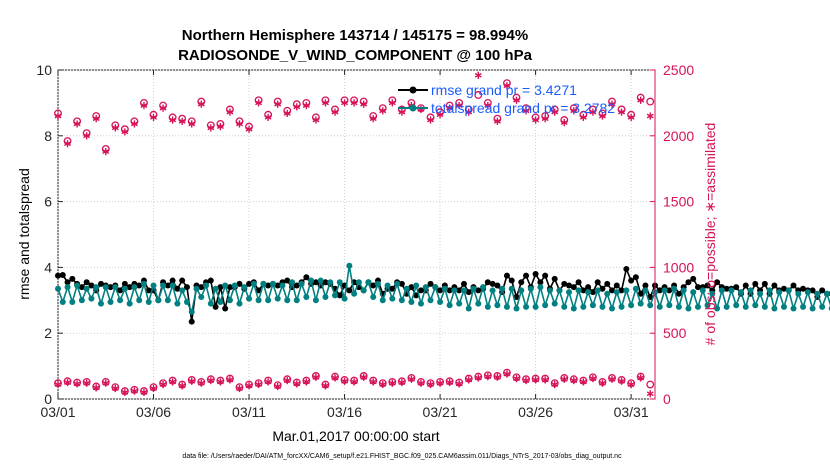  What do you see at coordinates (678, 136) in the screenshot?
I see `y-right-tick-label: 2000` at bounding box center [678, 136].